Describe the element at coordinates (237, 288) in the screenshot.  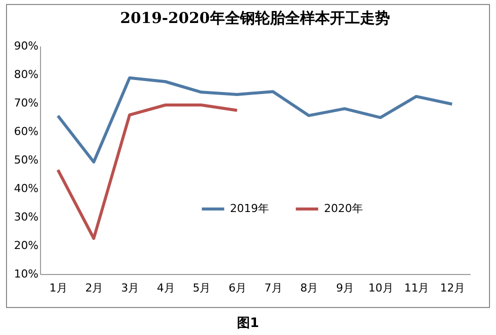
I see `x-tick-label: 6月` at that location.